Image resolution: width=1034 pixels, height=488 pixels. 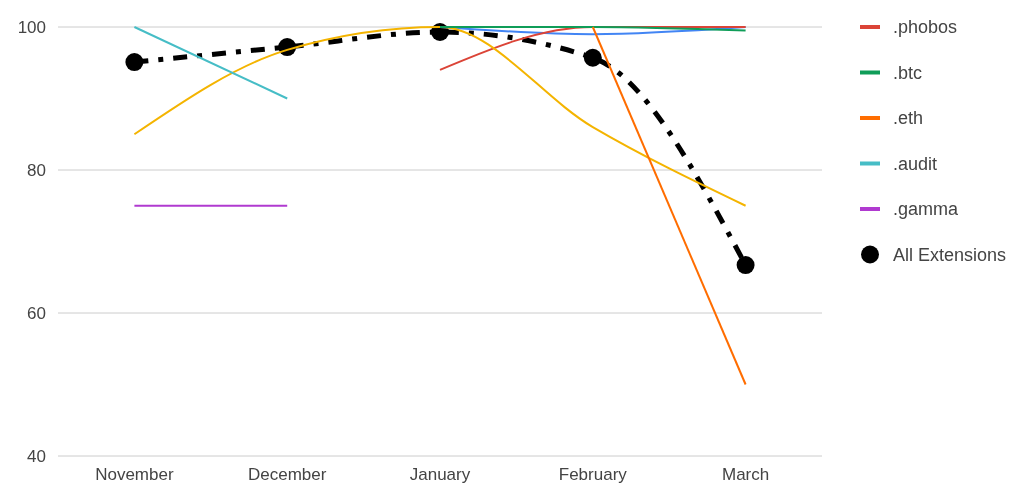 I want to click on legend-label: .btc, so click(x=908, y=72).